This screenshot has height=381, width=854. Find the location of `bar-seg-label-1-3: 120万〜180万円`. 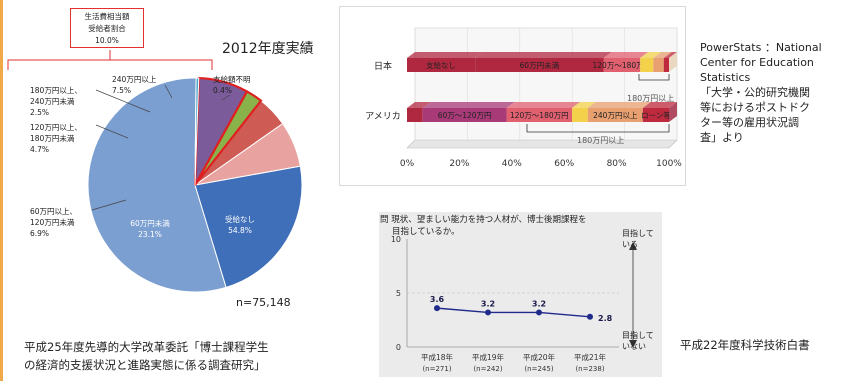

bar-seg-label-1-3: 120万〜180万円 is located at coordinates (539, 115).